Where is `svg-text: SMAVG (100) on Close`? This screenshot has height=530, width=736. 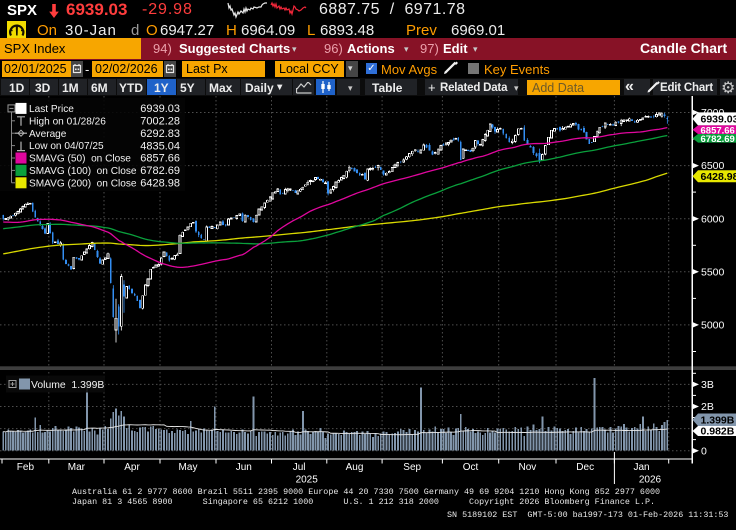 svg-text: SMAVG (100) on Close is located at coordinates (83, 171).